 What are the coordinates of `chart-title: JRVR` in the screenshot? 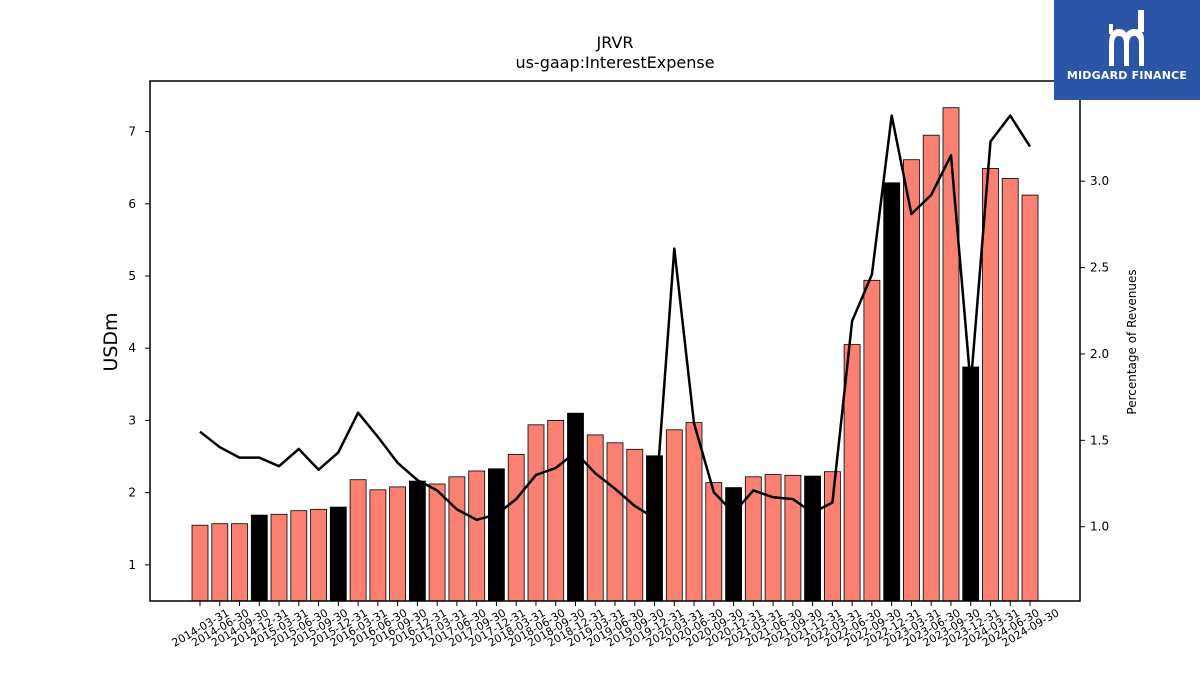 It's located at (614, 42).